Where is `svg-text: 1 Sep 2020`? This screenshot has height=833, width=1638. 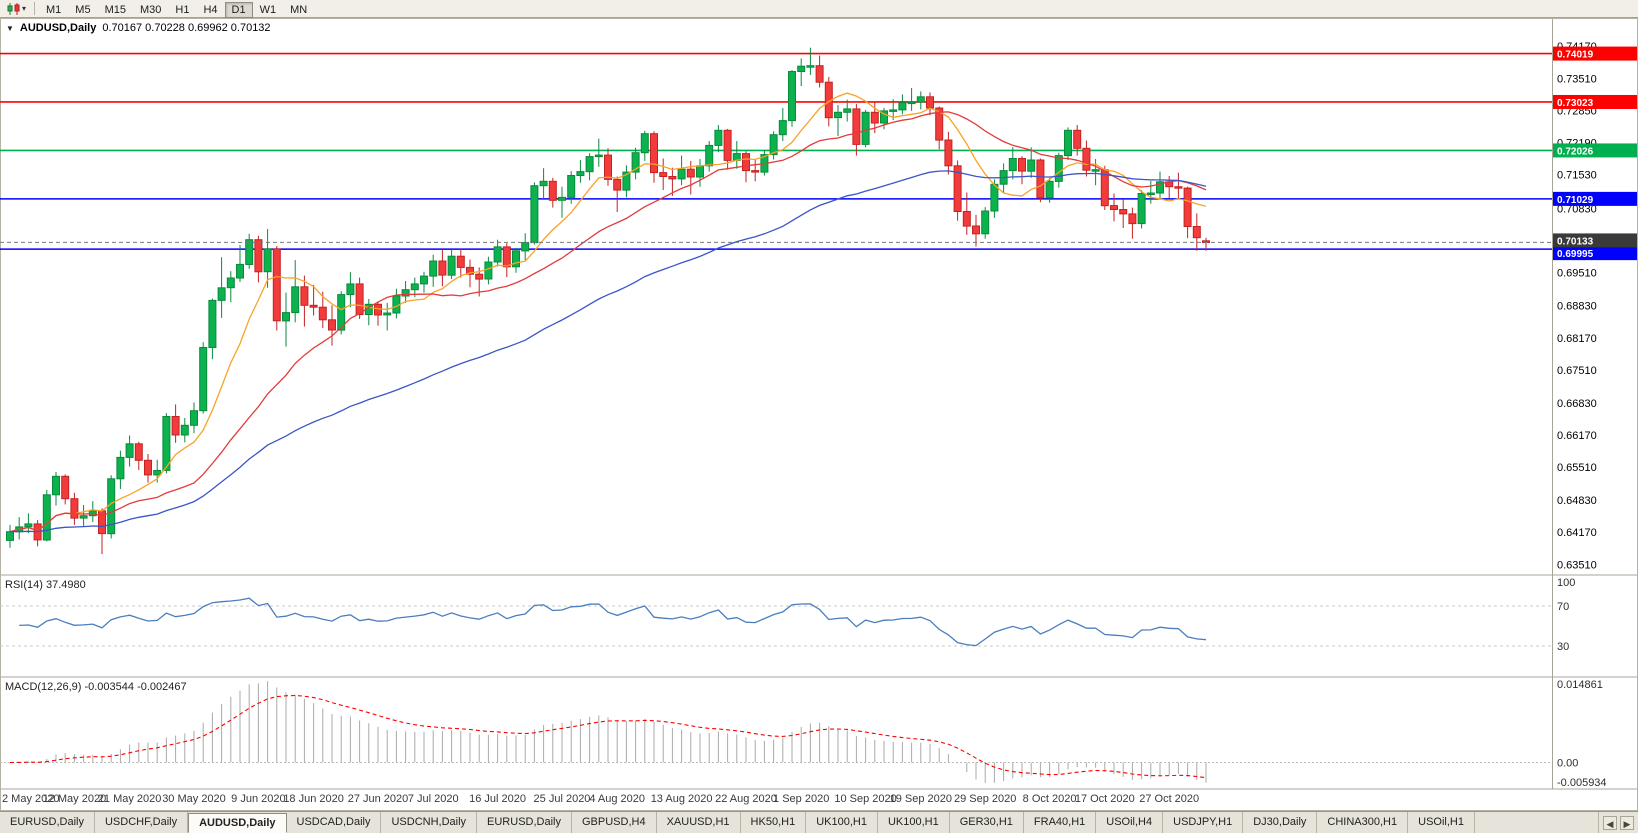
svg-text: 1 Sep 2020 is located at coordinates (801, 799).